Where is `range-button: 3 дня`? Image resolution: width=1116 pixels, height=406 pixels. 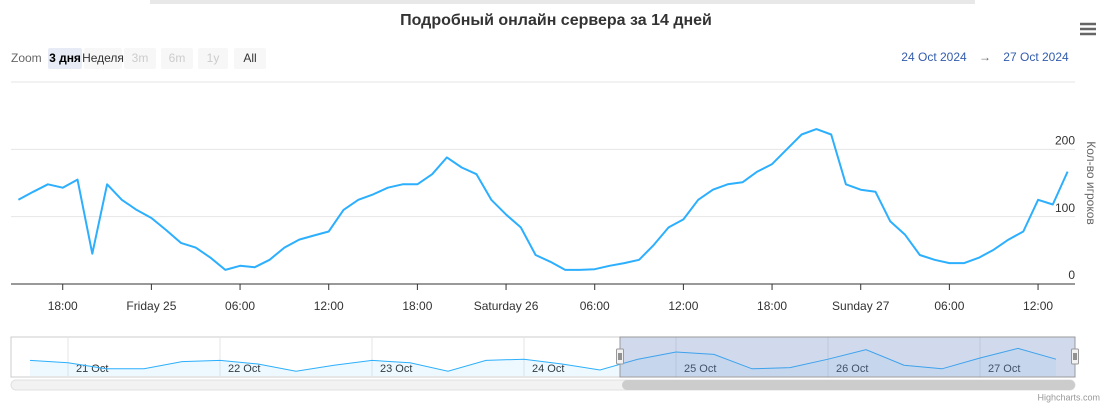
range-button: 3 дня is located at coordinates (65, 58).